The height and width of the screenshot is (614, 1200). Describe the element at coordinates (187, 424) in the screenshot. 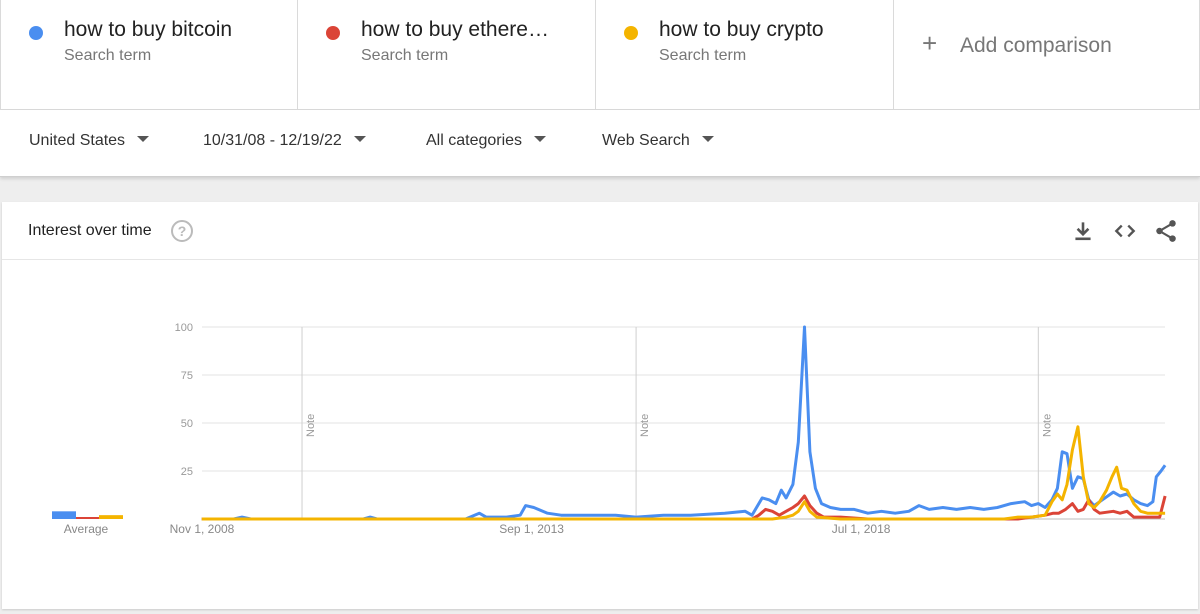

I see `y-tick-label: 50` at that location.